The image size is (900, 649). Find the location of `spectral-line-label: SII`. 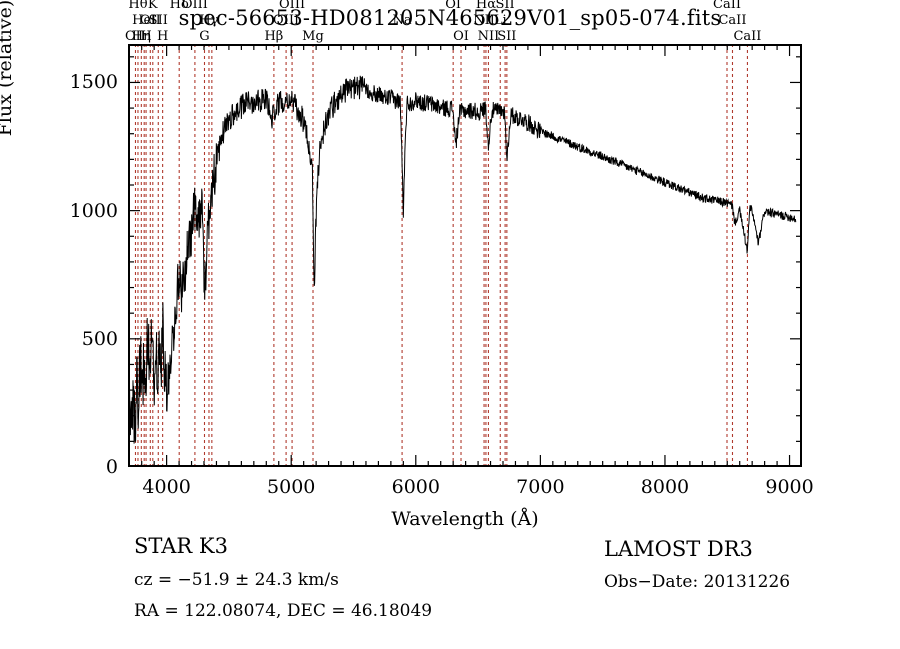

spectral-line-label: SII is located at coordinates (507, 36).